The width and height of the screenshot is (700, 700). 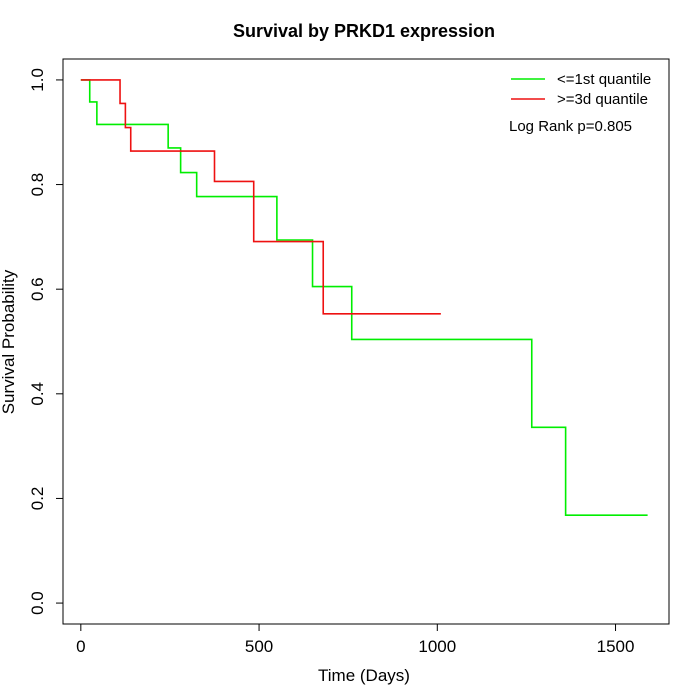 I want to click on legend: <=1st quantile >=3d quantile, so click(x=581, y=89).